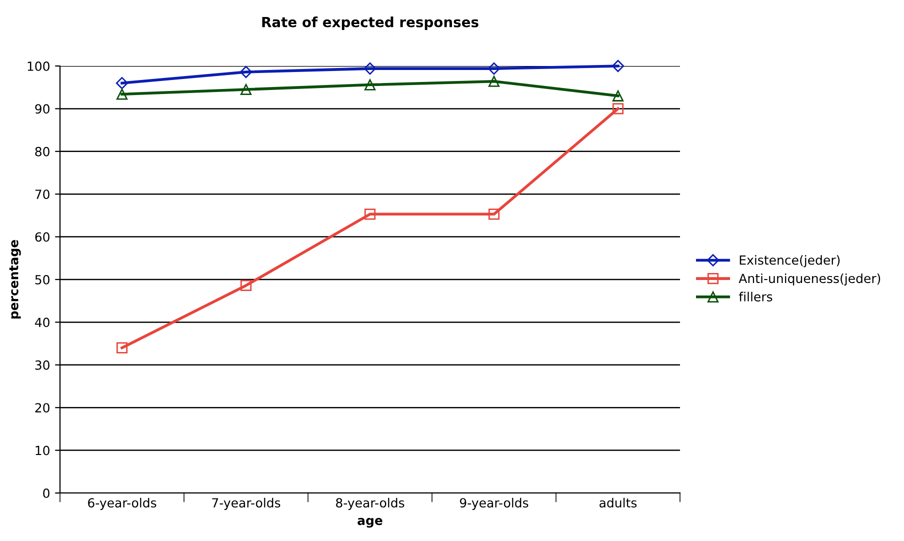 Image resolution: width=904 pixels, height=541 pixels. Describe the element at coordinates (42, 365) in the screenshot. I see `y-tick-label: 30` at that location.